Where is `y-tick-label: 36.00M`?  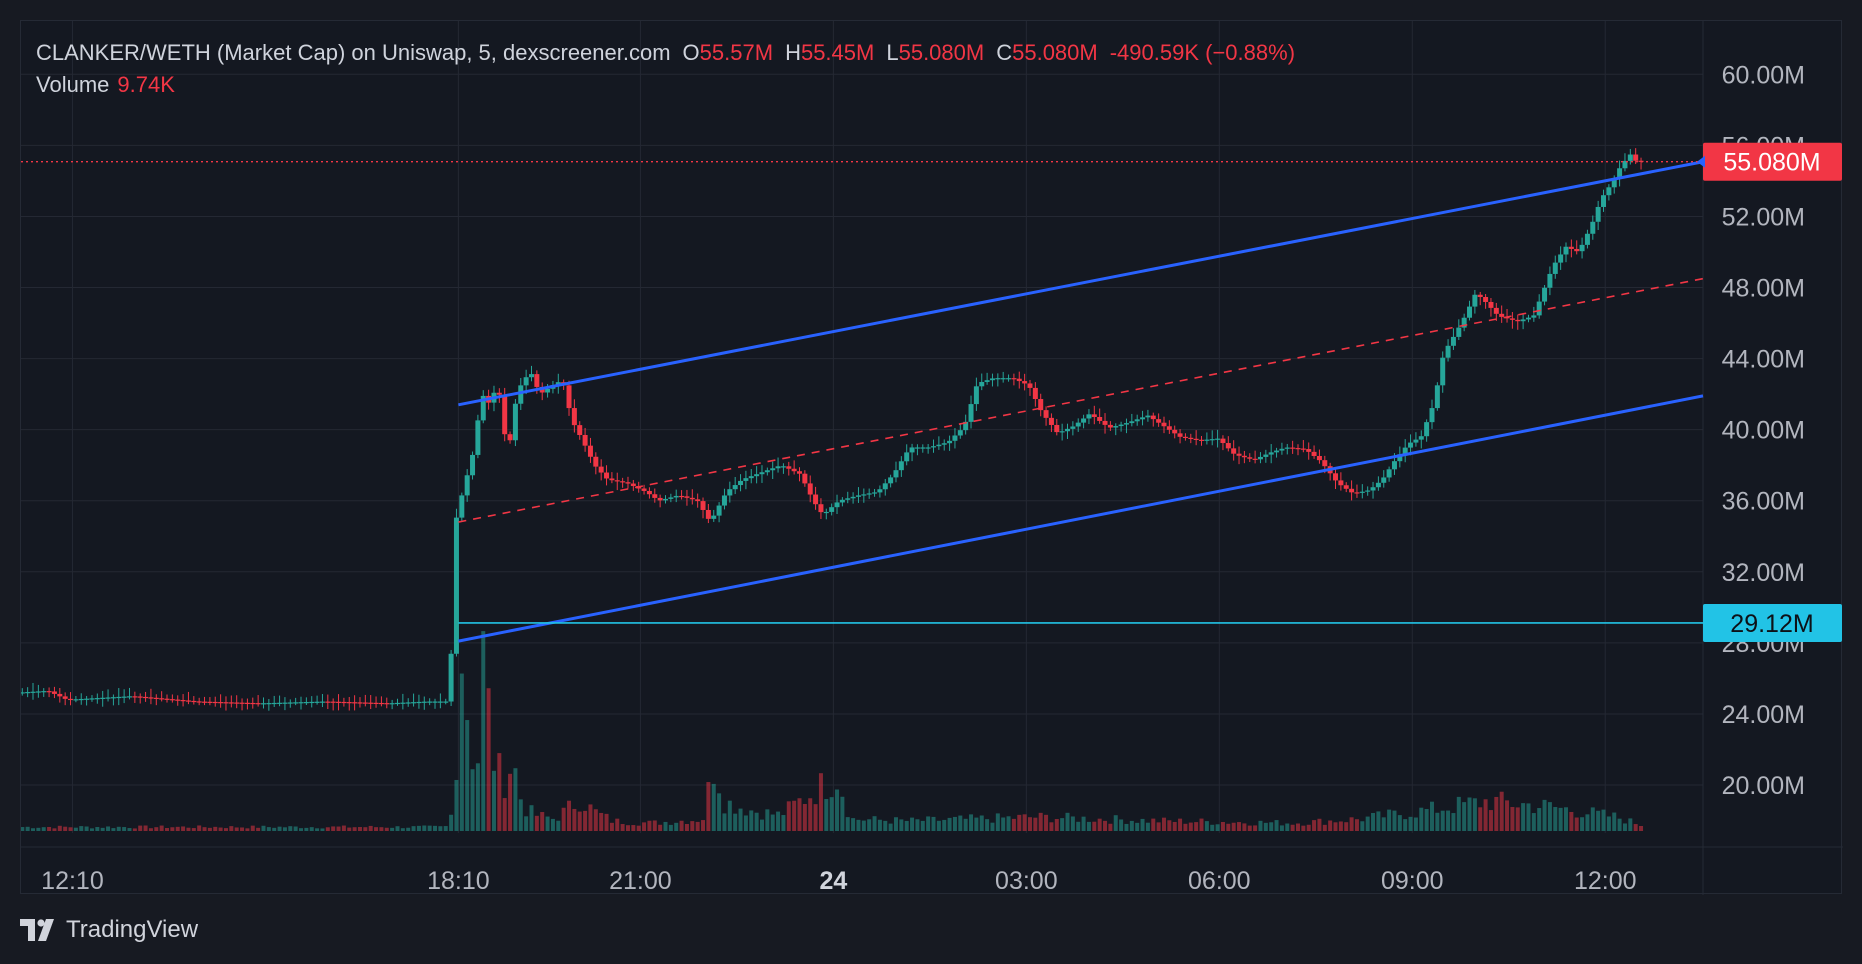
y-tick-label: 36.00M is located at coordinates (1763, 502).